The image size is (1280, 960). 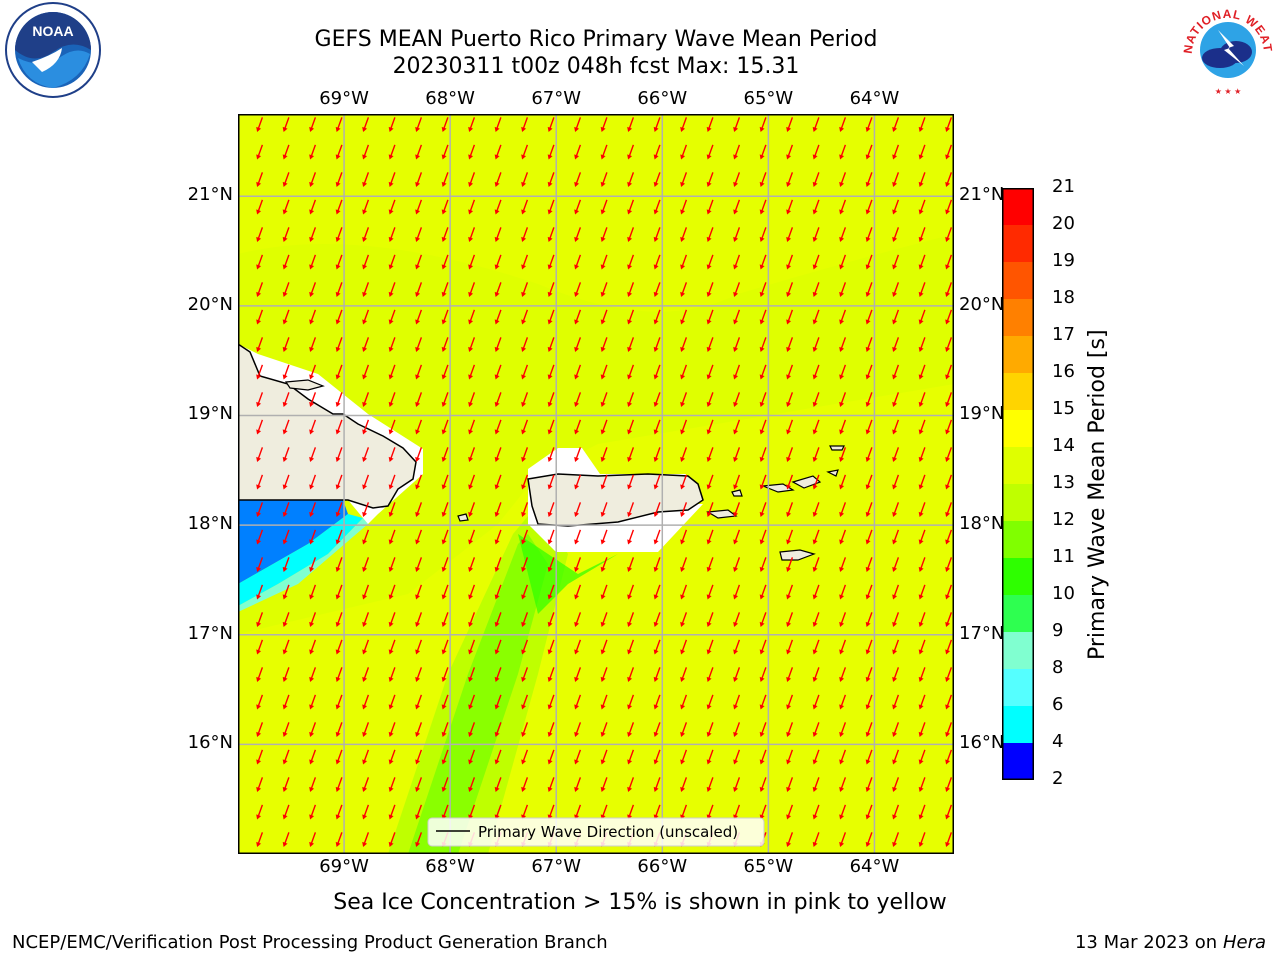 I want to click on map-legend: Primary Wave Direction (unscaled), so click(x=596, y=832).